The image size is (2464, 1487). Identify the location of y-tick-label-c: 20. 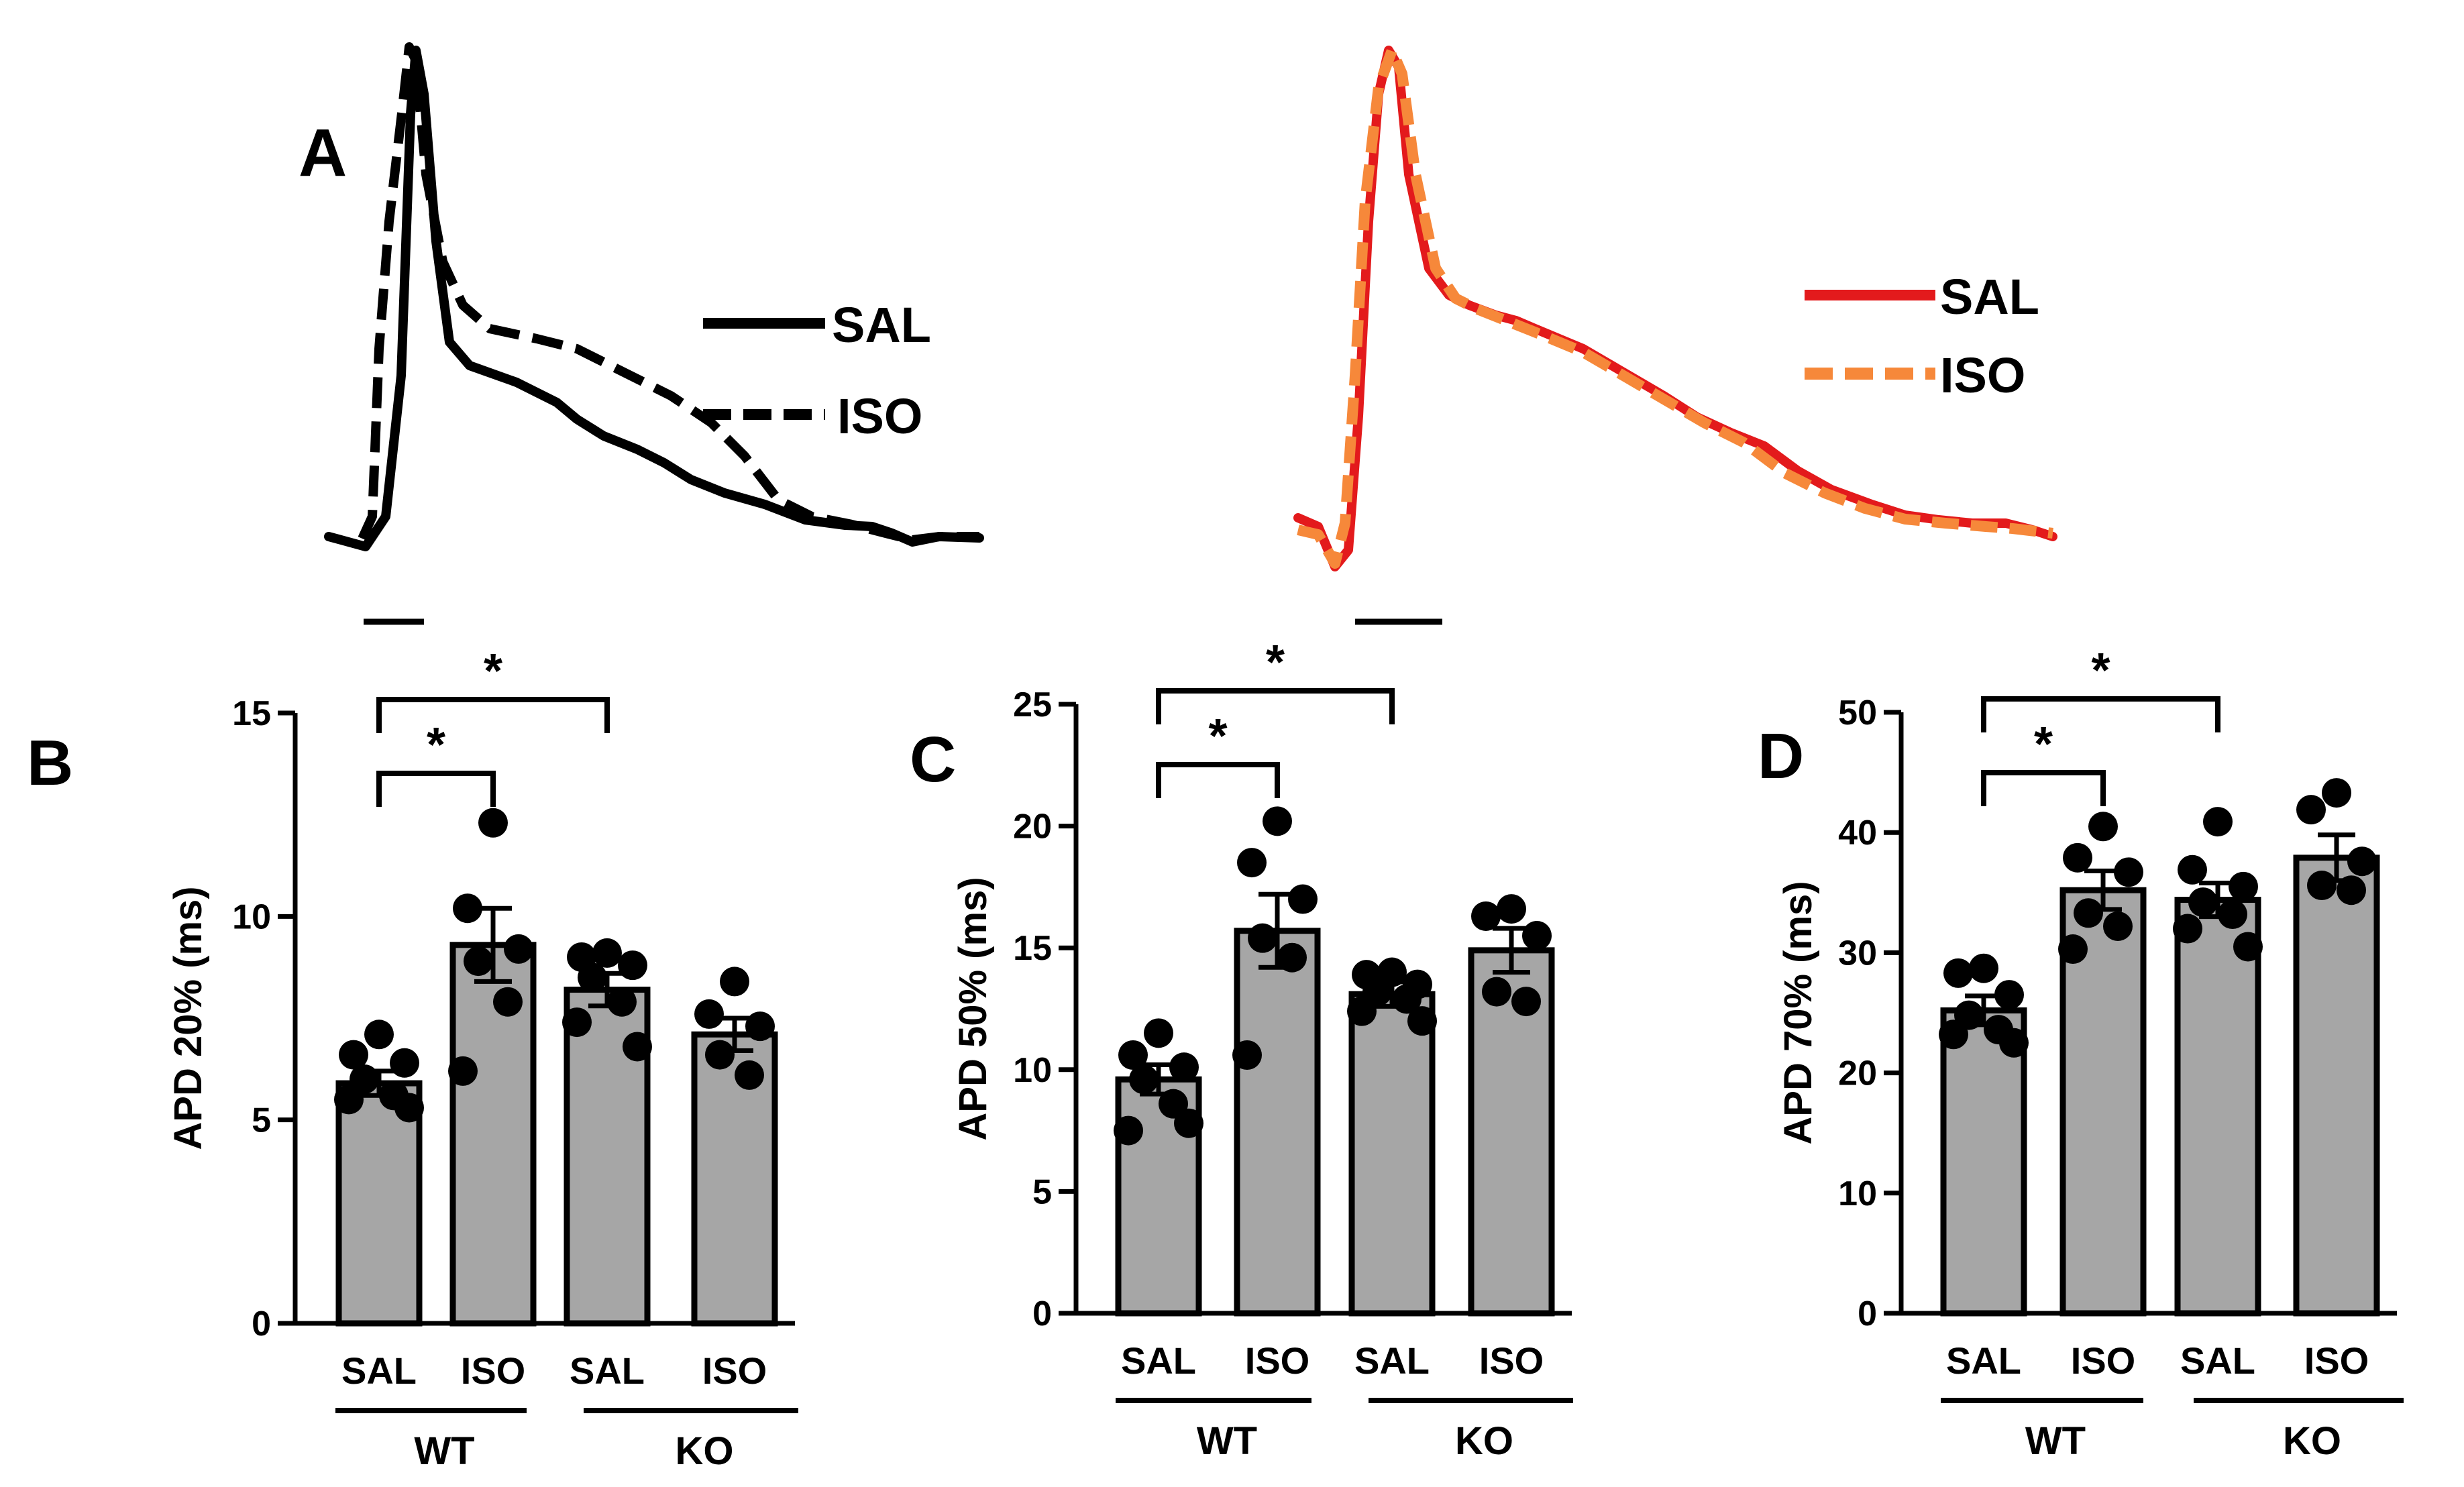
(1032, 827).